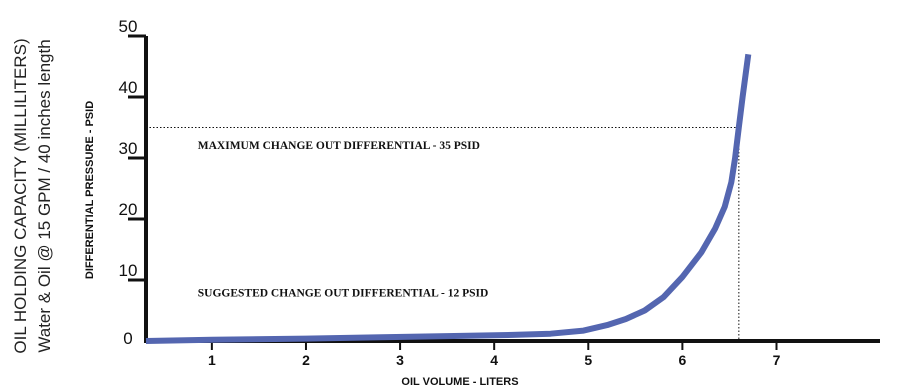 This screenshot has width=898, height=392. I want to click on chart-title-line2: Water & Oil @ 15 GPM / 40 inches length, so click(44, 195).